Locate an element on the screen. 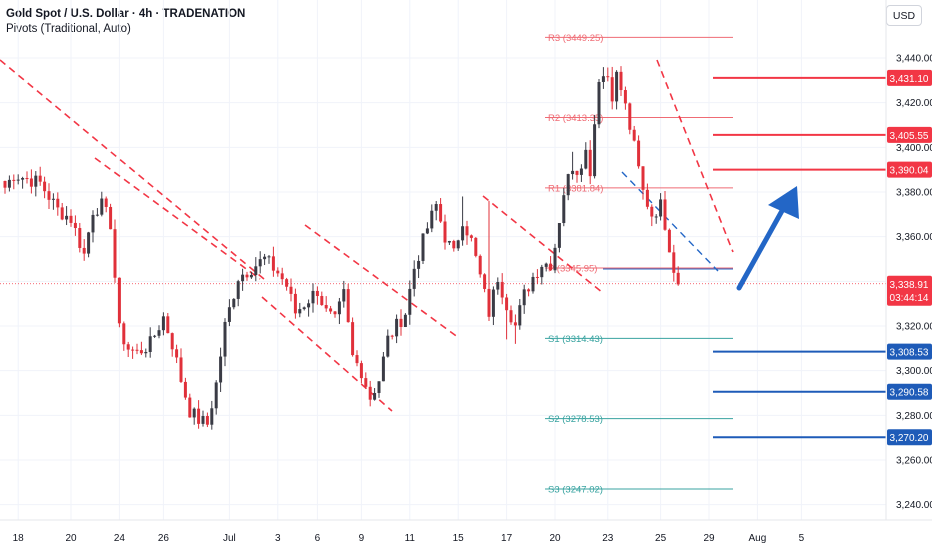 The width and height of the screenshot is (932, 550). last-price-tag is located at coordinates (909, 290).